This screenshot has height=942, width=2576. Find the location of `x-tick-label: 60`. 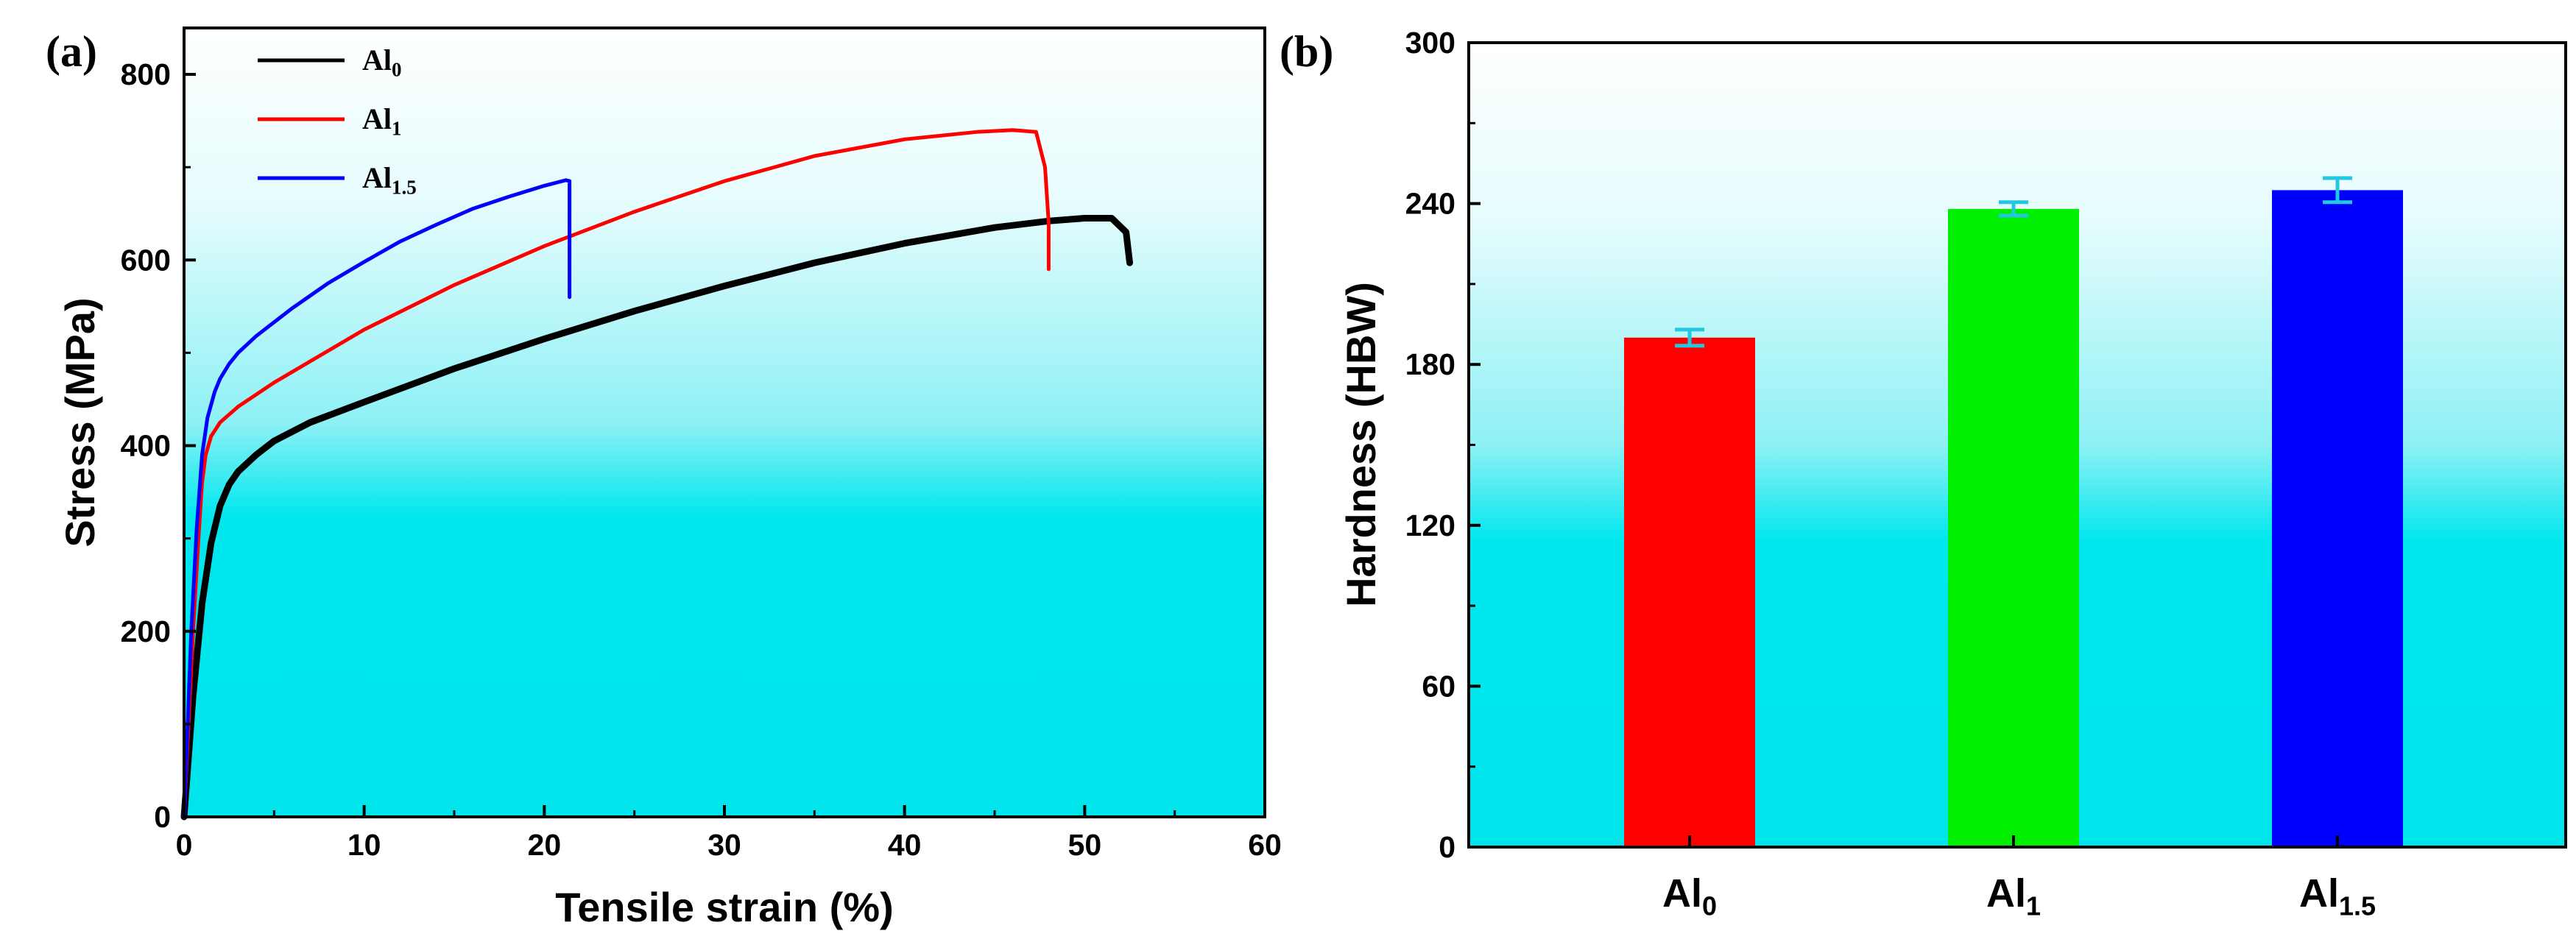

x-tick-label: 60 is located at coordinates (1265, 845).